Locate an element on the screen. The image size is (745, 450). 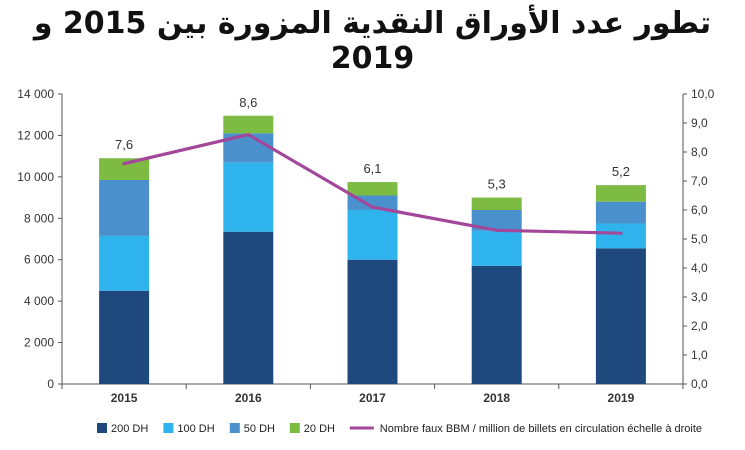
y-left-tick-label: 8 000 is located at coordinates (39, 218).